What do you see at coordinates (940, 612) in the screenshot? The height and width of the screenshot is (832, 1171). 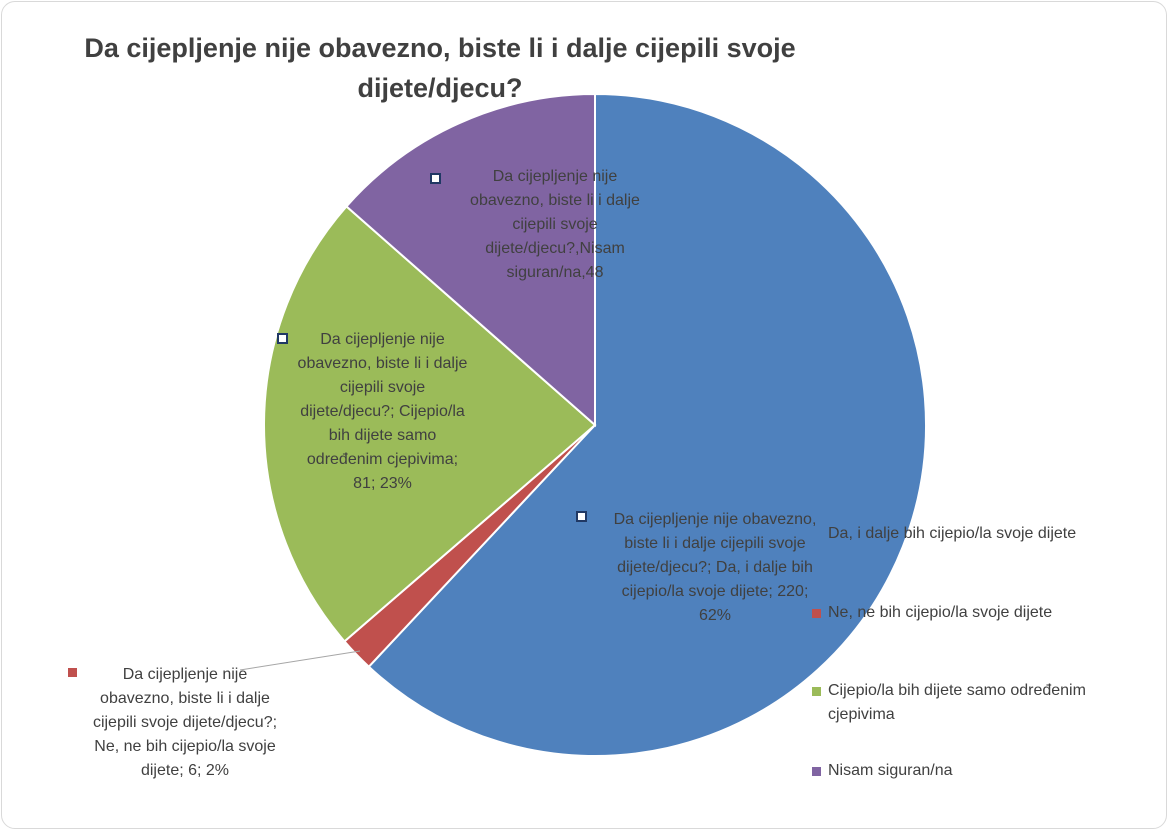 I see `legend-label: Ne, ne bih cijepio/la svoje dijete` at bounding box center [940, 612].